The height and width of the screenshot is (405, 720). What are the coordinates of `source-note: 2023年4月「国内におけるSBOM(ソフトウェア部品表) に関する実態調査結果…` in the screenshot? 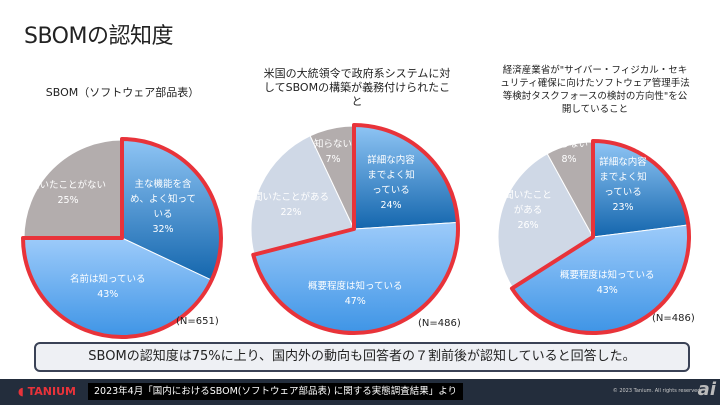 It's located at (276, 391).